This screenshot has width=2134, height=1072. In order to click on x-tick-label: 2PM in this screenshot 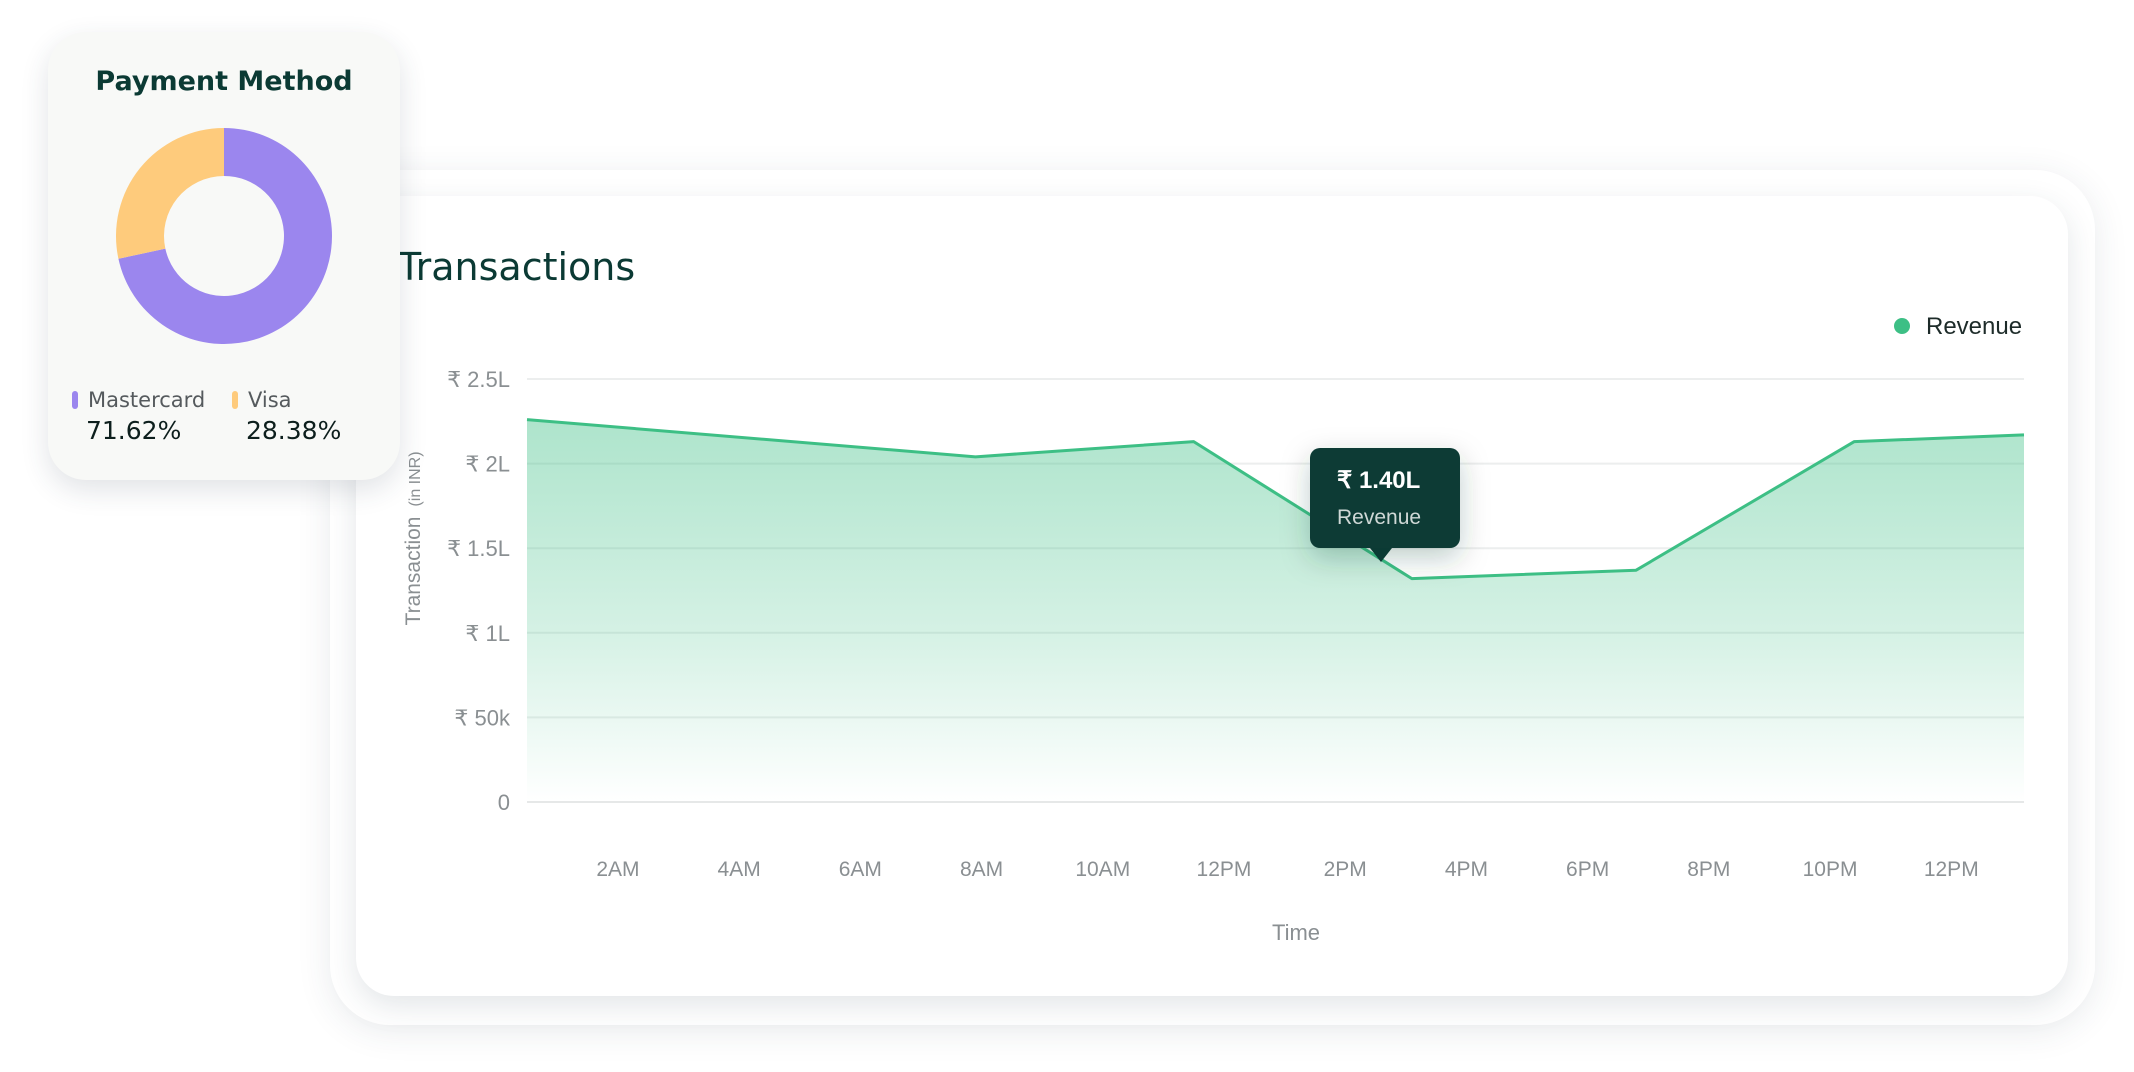, I will do `click(1345, 869)`.